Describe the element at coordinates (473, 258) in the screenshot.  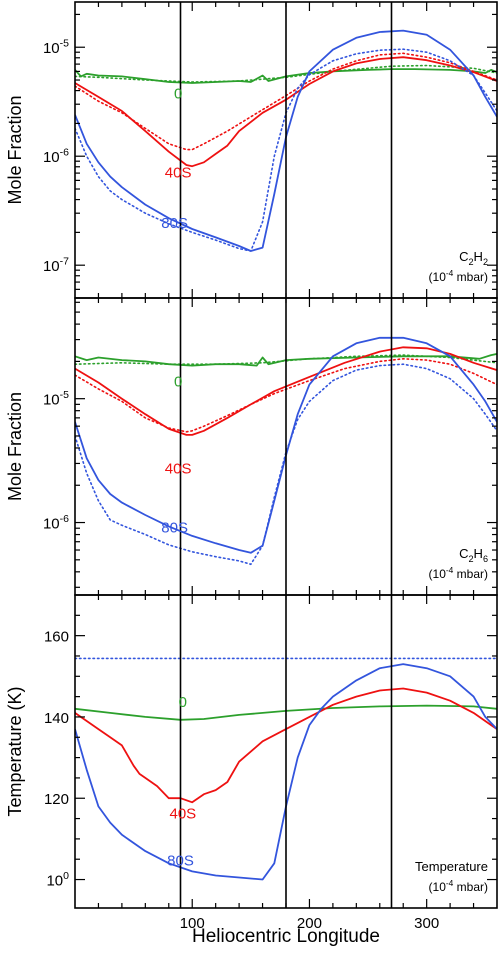
I see `species-annotation: C2H2` at that location.